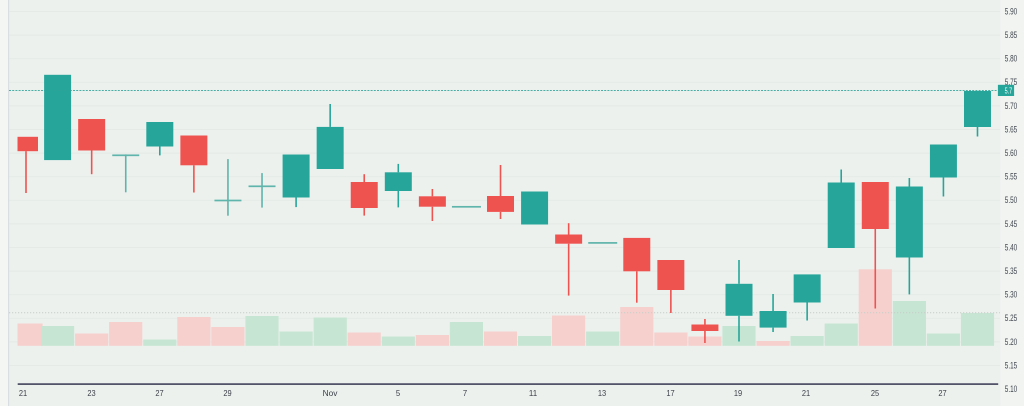  Describe the element at coordinates (602, 393) in the screenshot. I see `svg-text: 13` at that location.